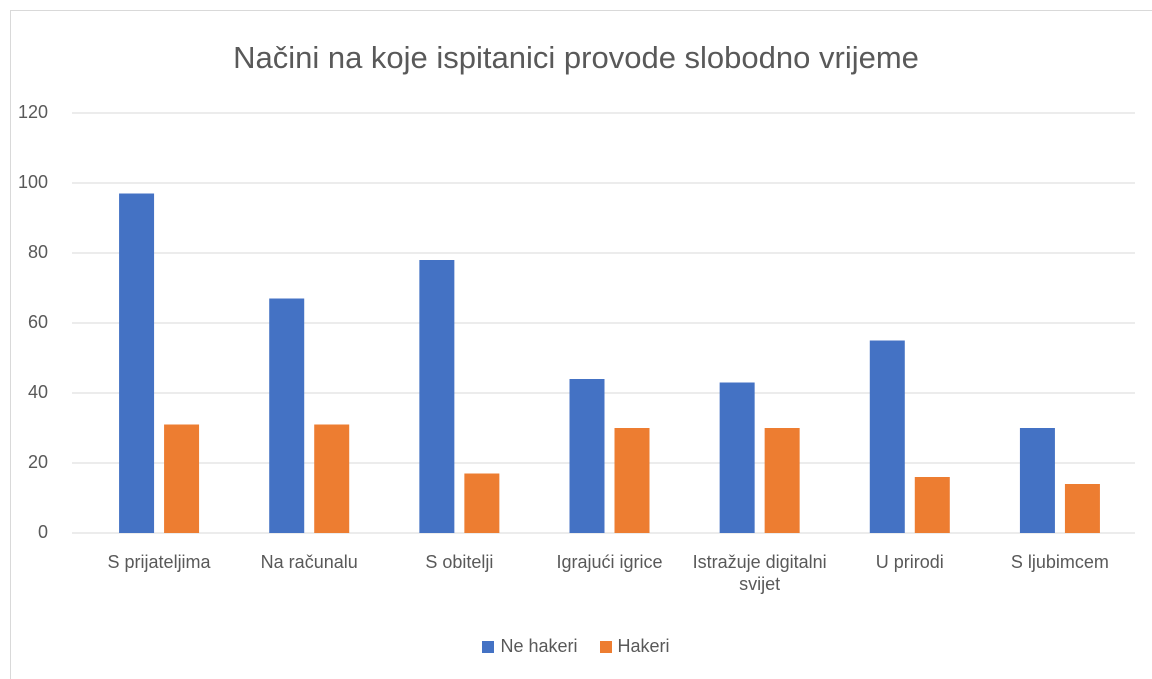 The height and width of the screenshot is (679, 1152). Describe the element at coordinates (1059, 562) in the screenshot. I see `x-tick-label: S ljubimcem` at that location.